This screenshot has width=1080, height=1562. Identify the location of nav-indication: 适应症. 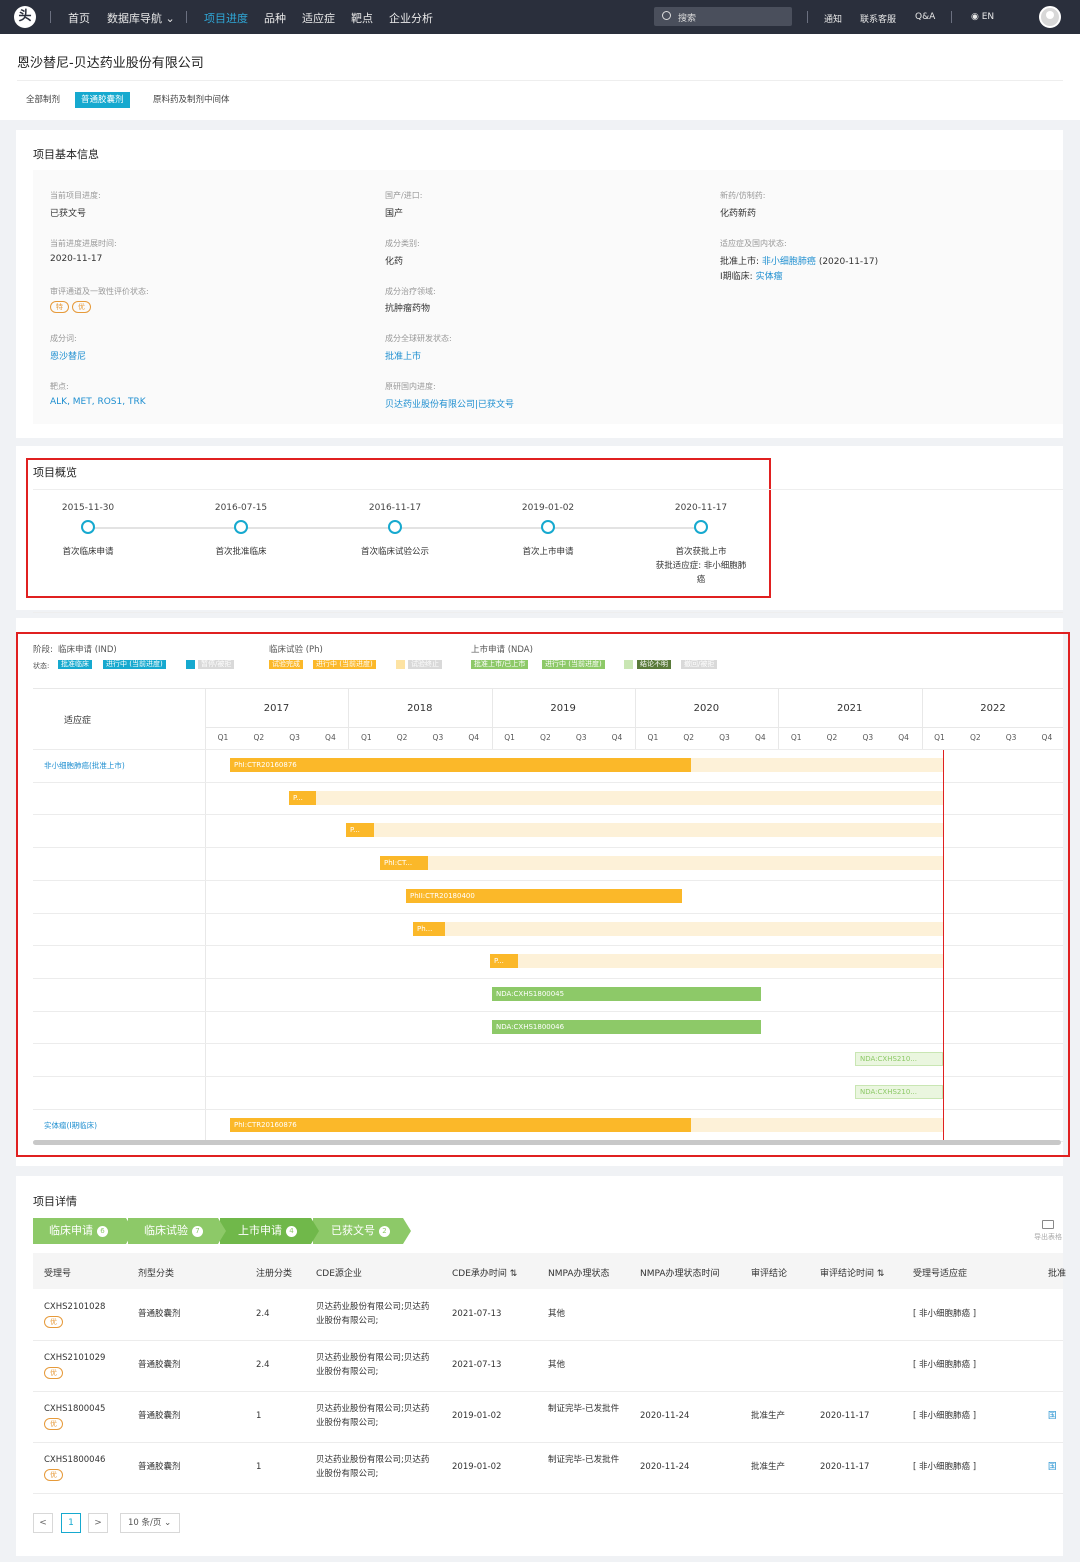
(318, 18).